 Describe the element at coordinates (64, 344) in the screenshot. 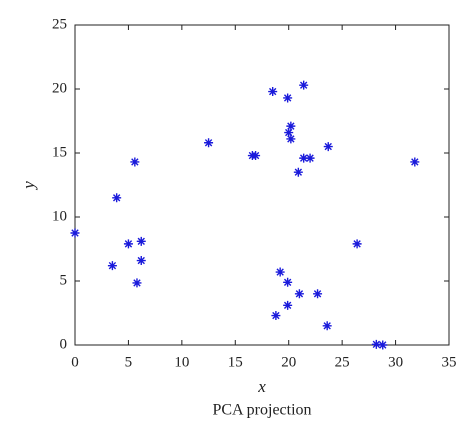

I see `y-tick-label: 0` at that location.